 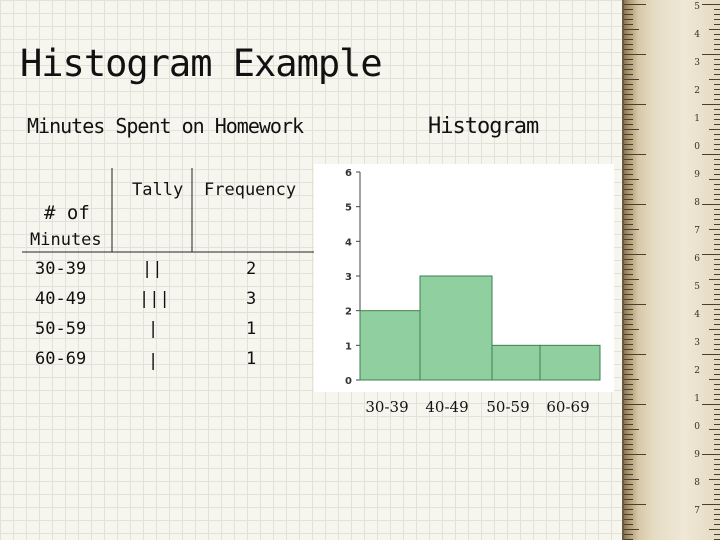 What do you see at coordinates (171, 210) in the screenshot?
I see `table-grid-lines` at bounding box center [171, 210].